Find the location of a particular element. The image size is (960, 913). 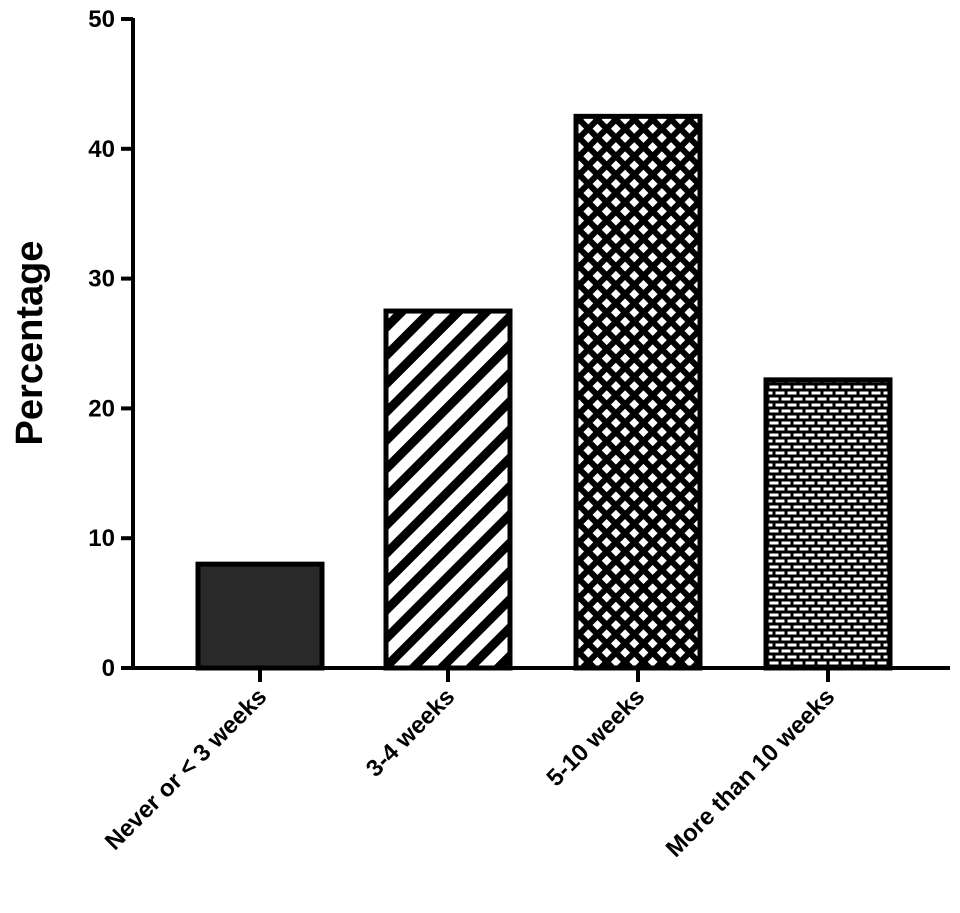

y-tick-label: 40 is located at coordinates (101, 149).